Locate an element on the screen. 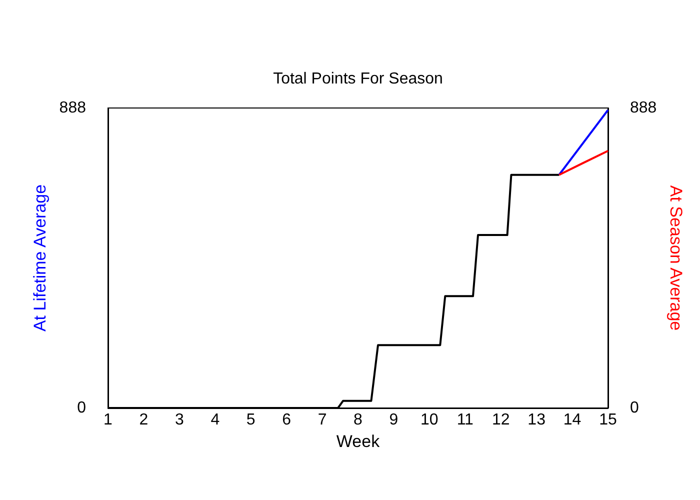 The height and width of the screenshot is (500, 700). x-tick-label: 9 is located at coordinates (393, 420).